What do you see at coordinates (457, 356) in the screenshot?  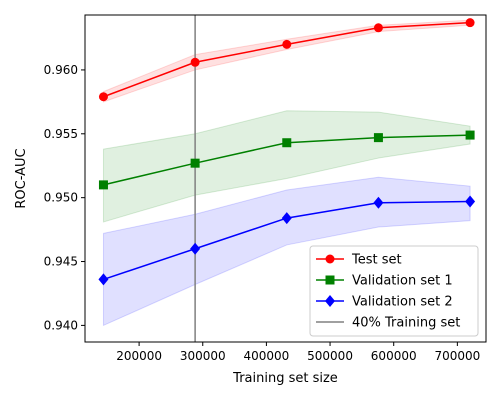 I see `x-tick-label: 700000` at bounding box center [457, 356].